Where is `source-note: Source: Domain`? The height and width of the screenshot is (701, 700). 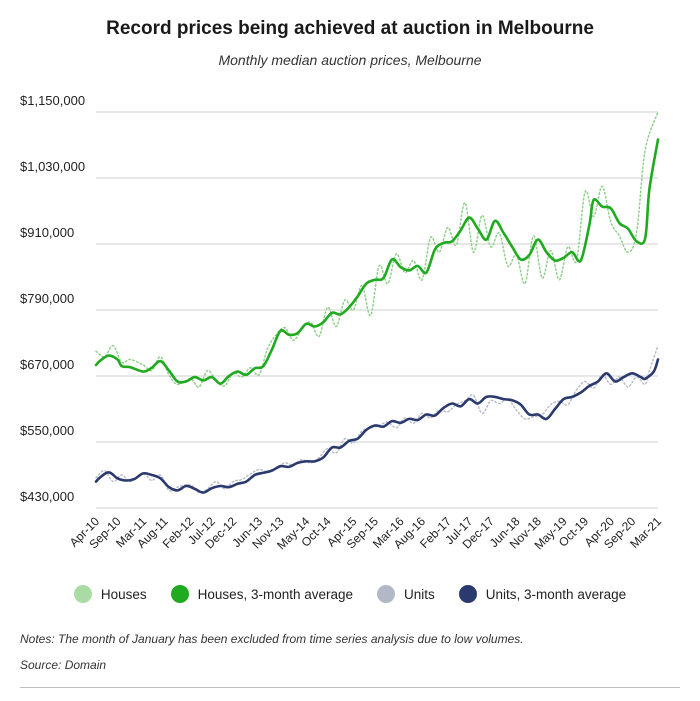
source-note: Source: Domain is located at coordinates (63, 665).